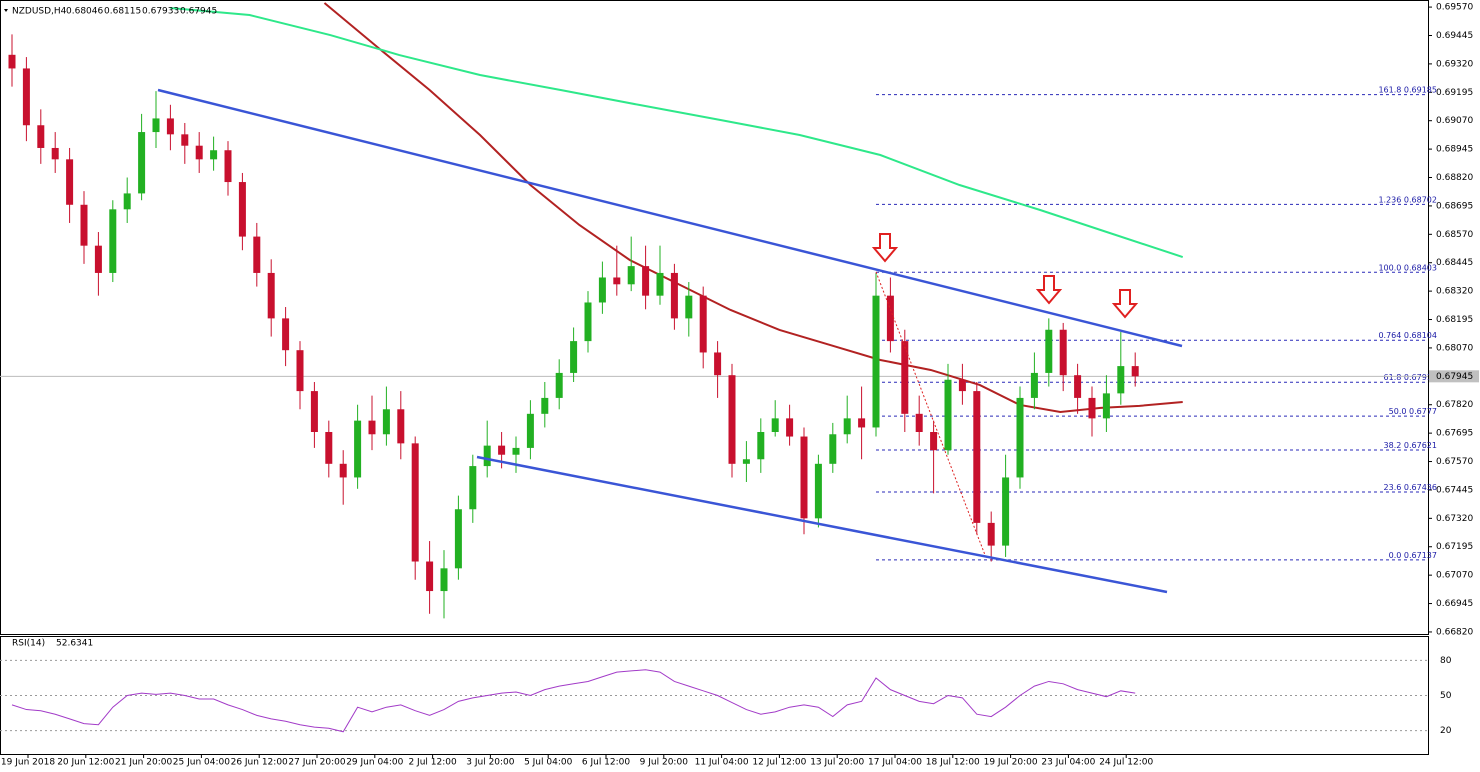  Describe the element at coordinates (1454, 292) in the screenshot. I see `y-tick-label: 0.68320` at that location.